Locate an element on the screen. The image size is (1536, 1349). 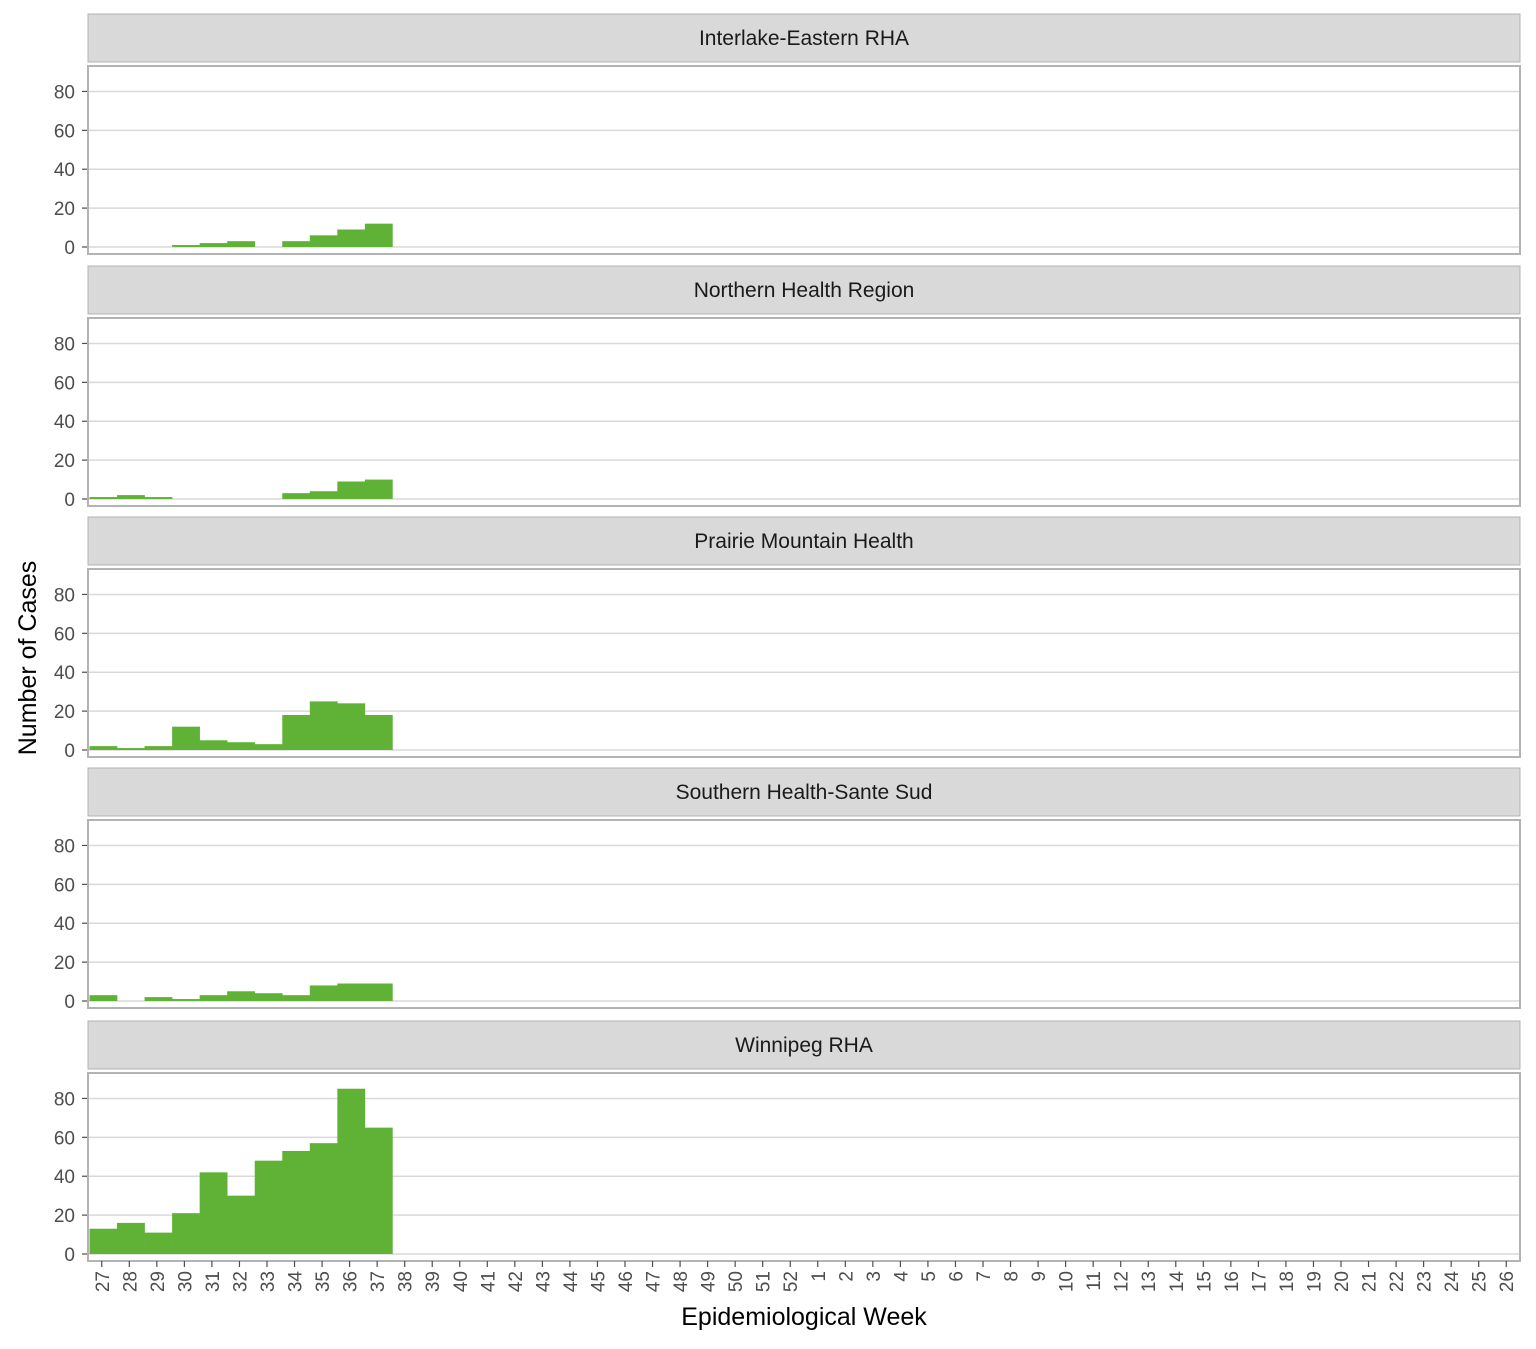
x-tick-label: 43 is located at coordinates (543, 1281).